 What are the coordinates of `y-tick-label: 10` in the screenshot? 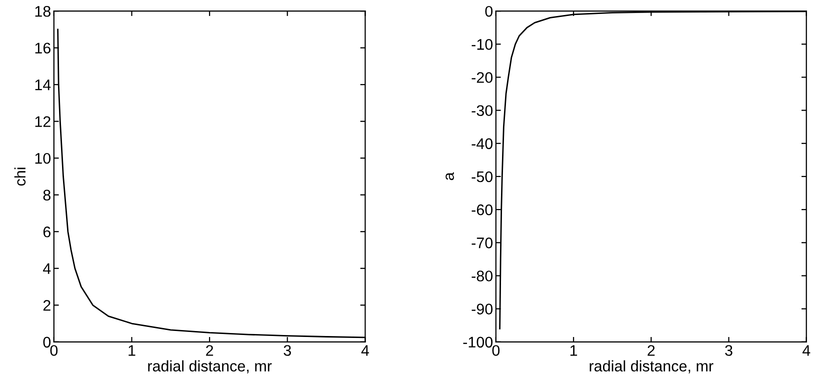 It's located at (43, 158).